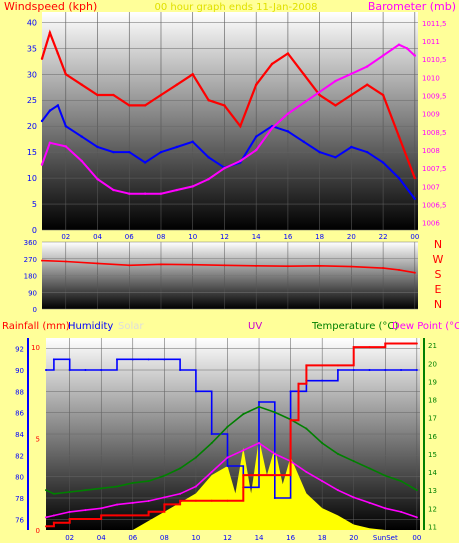  What do you see at coordinates (432, 346) in the screenshot?
I see `temp-tick-label: 21` at bounding box center [432, 346].